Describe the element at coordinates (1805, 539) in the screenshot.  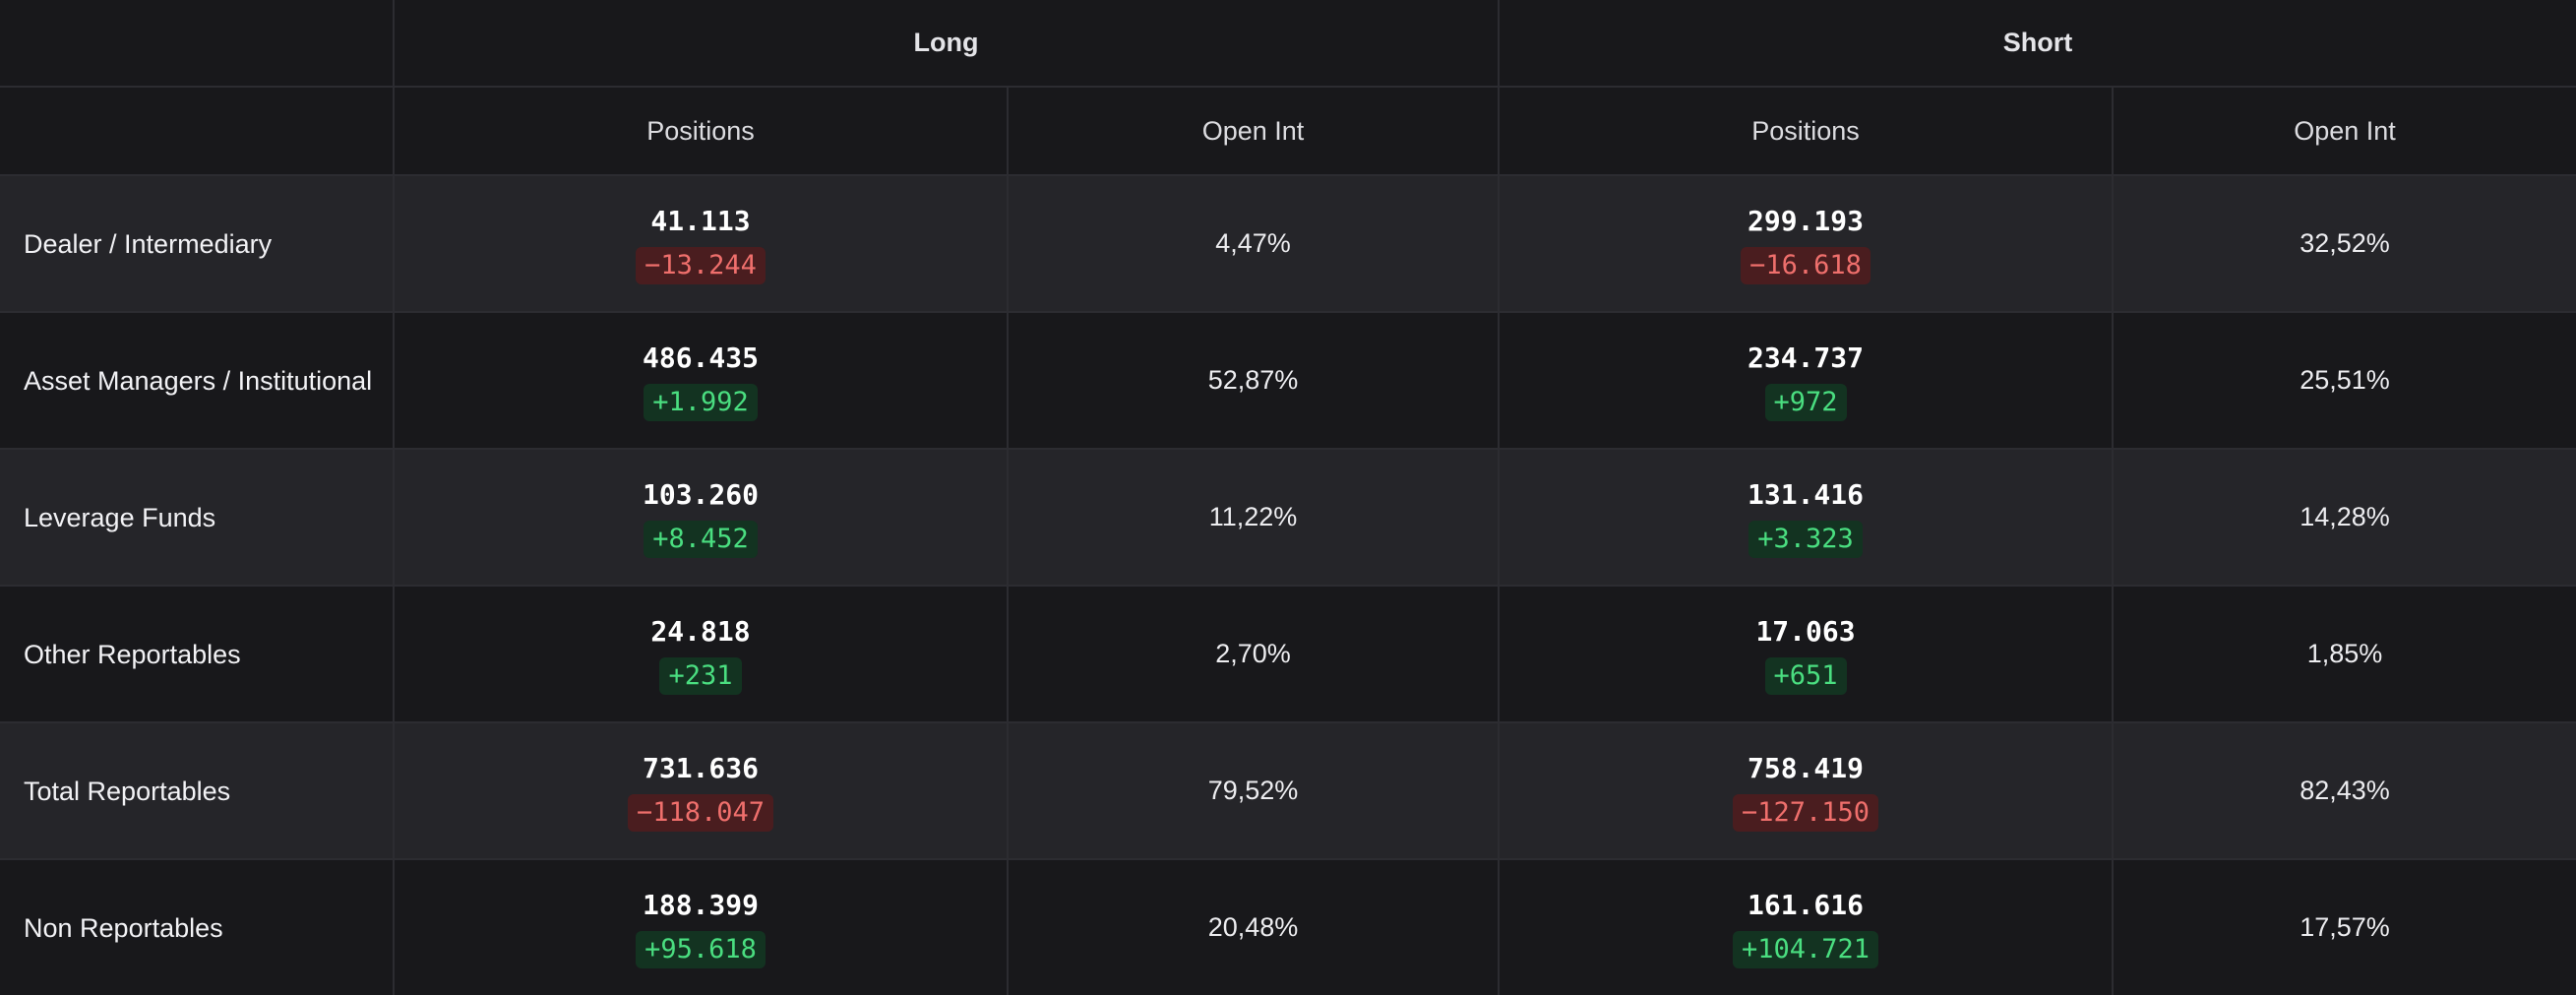
I see `short-change-badge: +3.323` at that location.